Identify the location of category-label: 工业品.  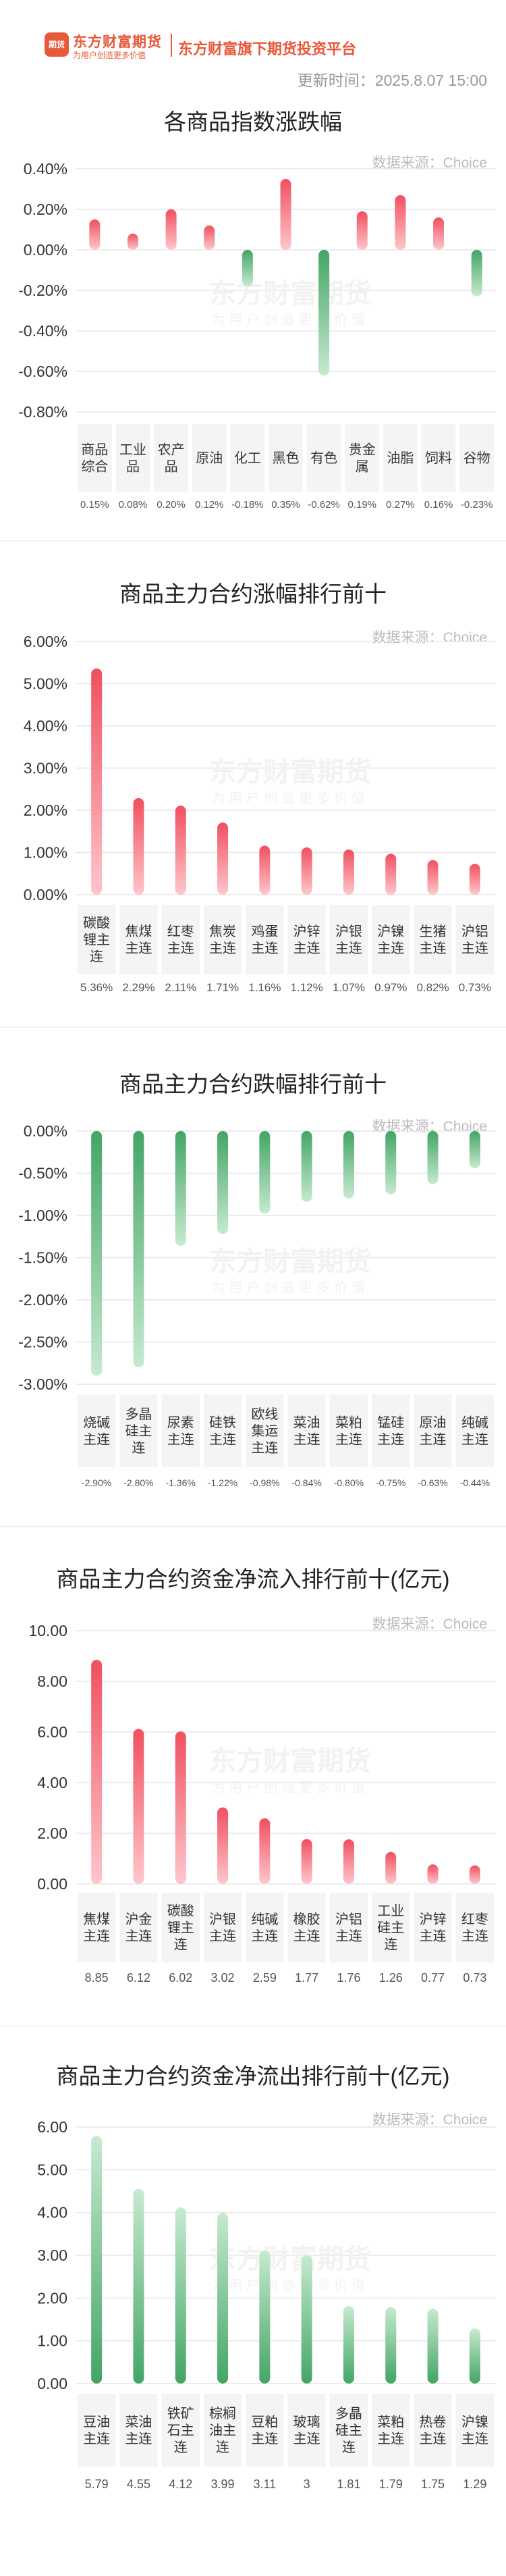
(132, 458).